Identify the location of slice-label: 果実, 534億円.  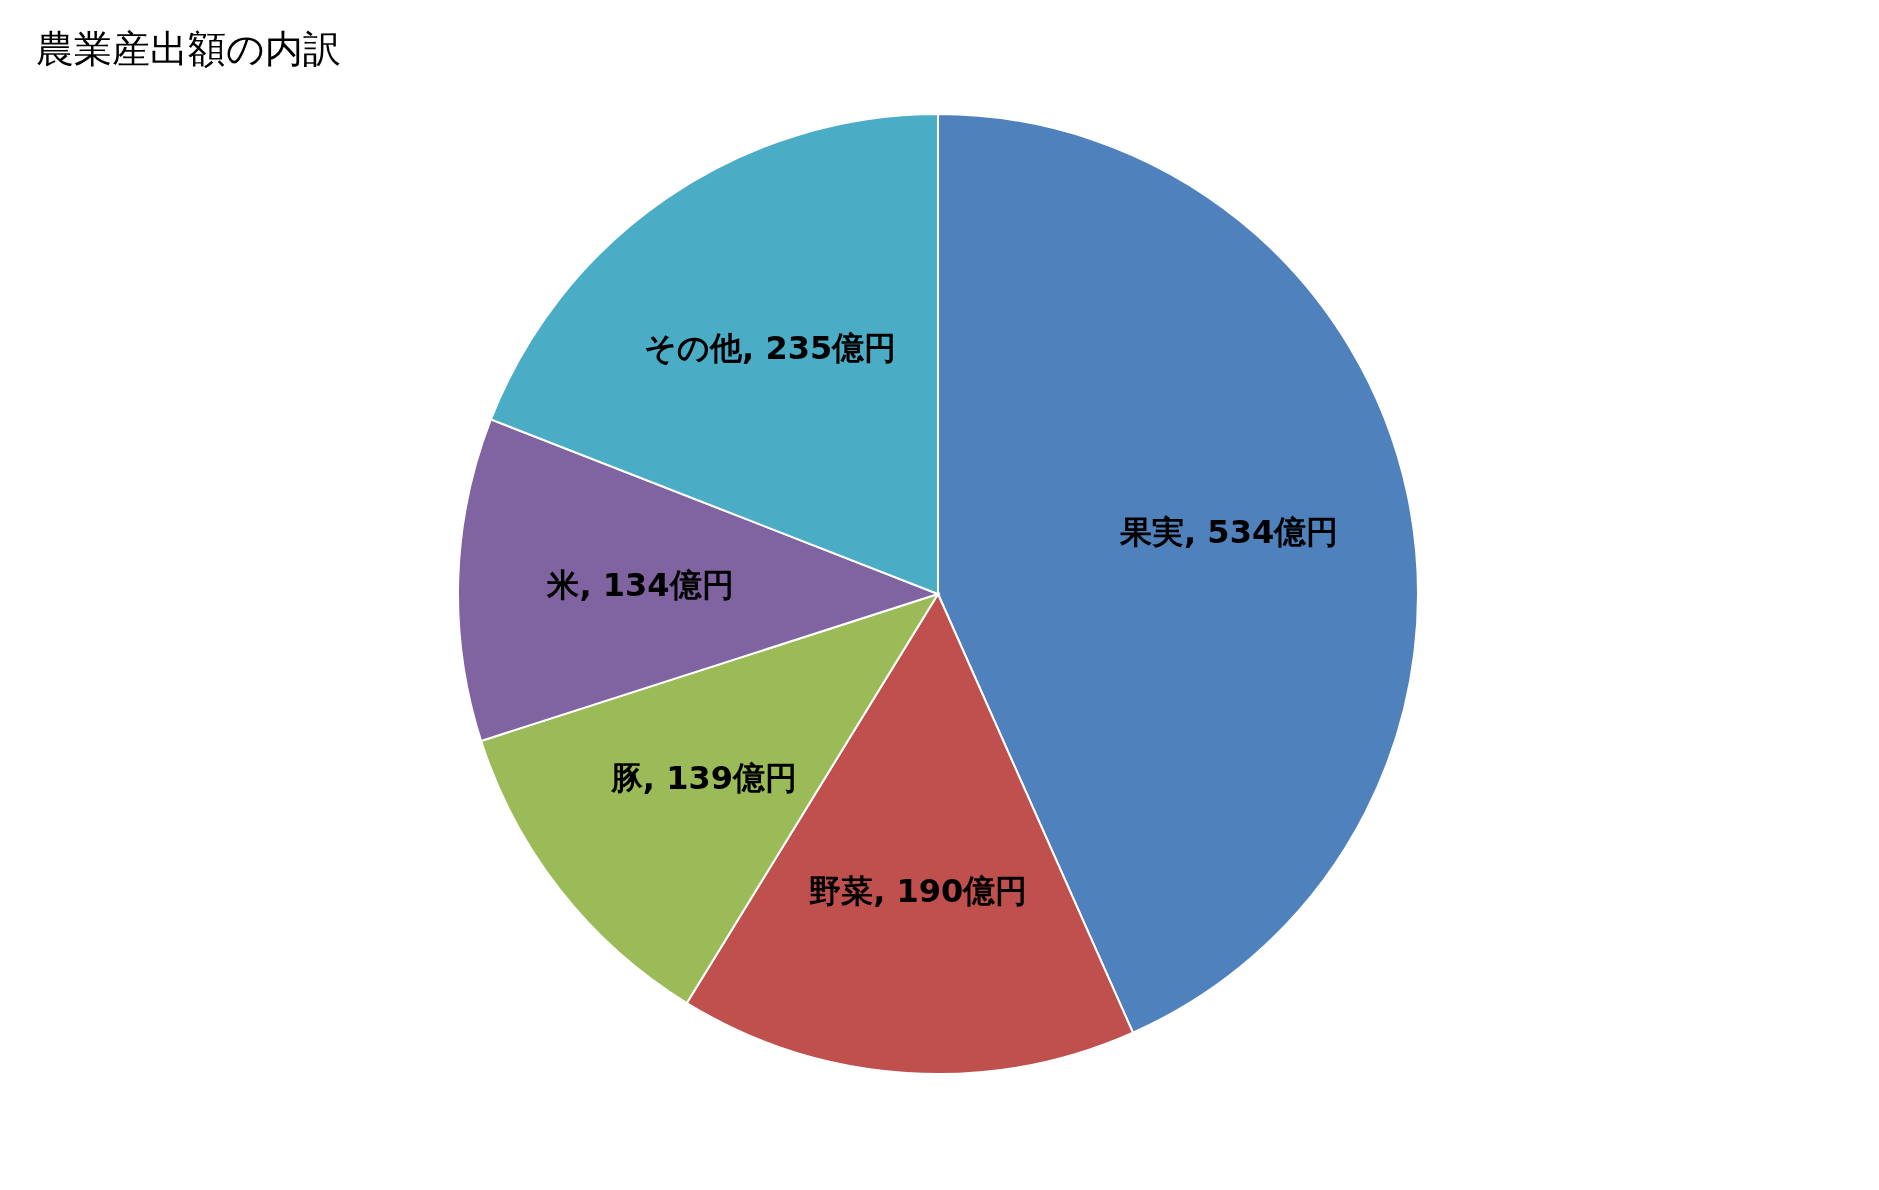
(1229, 532).